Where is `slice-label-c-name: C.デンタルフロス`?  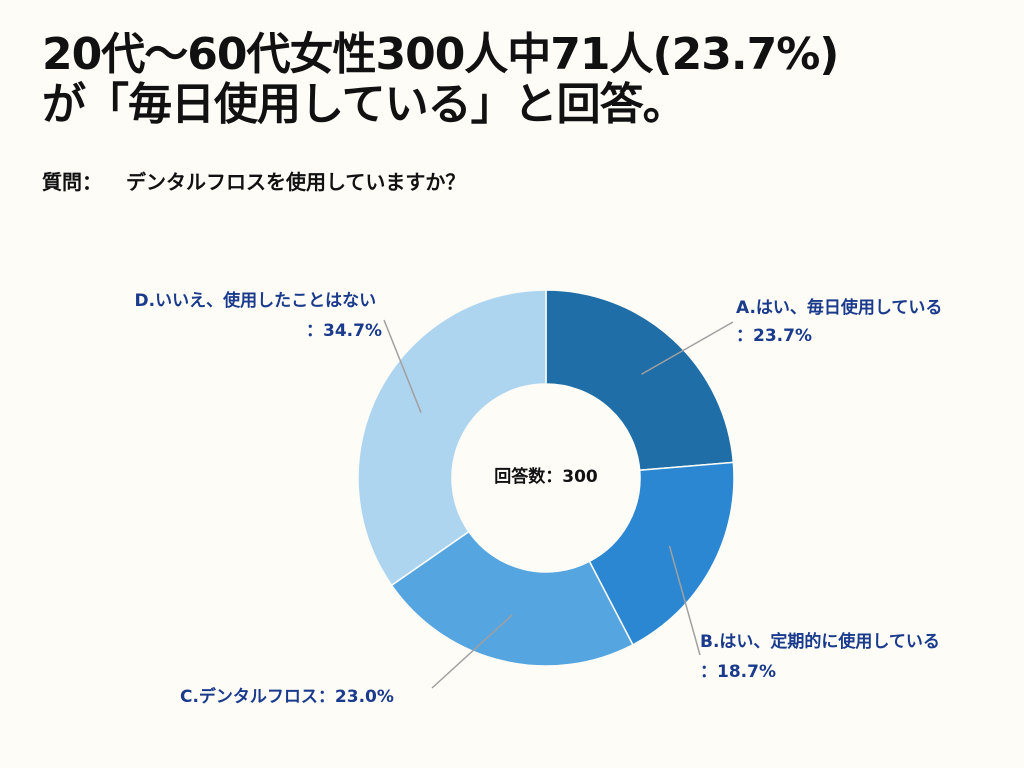 slice-label-c-name: C.デンタルフロス is located at coordinates (249, 696).